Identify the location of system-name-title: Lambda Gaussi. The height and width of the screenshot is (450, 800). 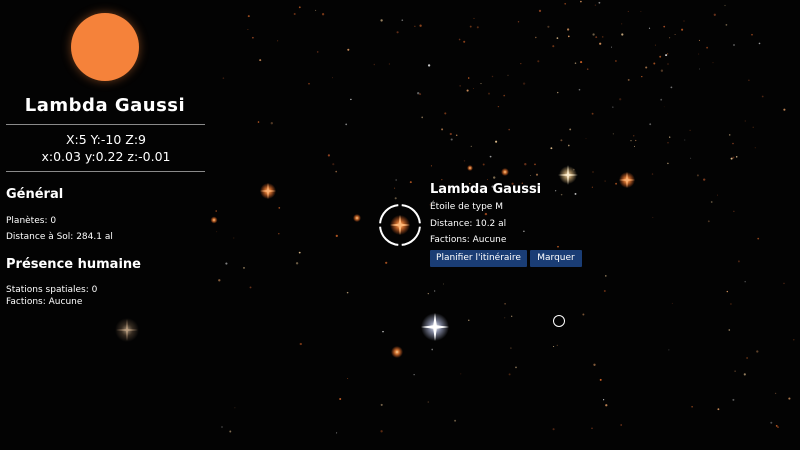
(105, 105).